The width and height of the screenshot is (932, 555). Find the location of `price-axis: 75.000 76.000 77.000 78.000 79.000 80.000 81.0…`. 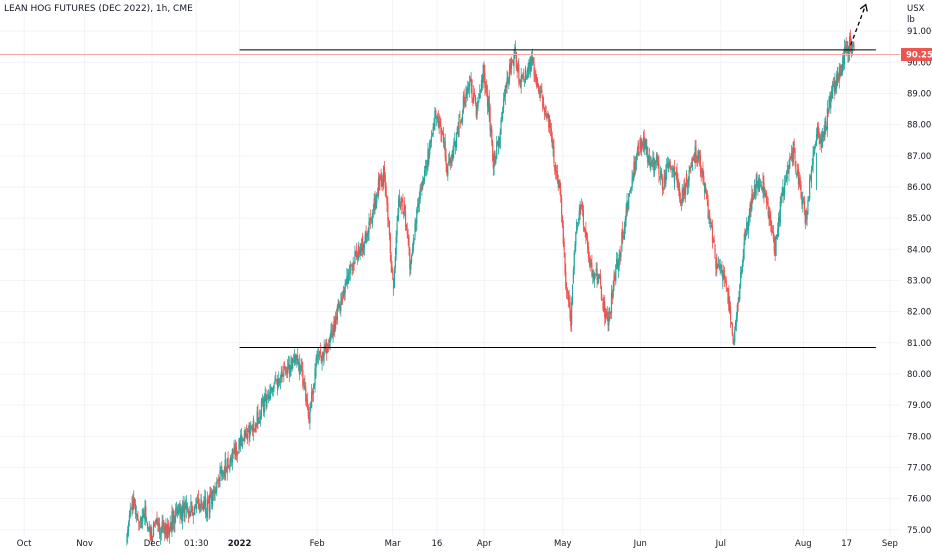

price-axis: 75.000 76.000 77.000 78.000 79.000 80.000 81.0… is located at coordinates (916, 281).